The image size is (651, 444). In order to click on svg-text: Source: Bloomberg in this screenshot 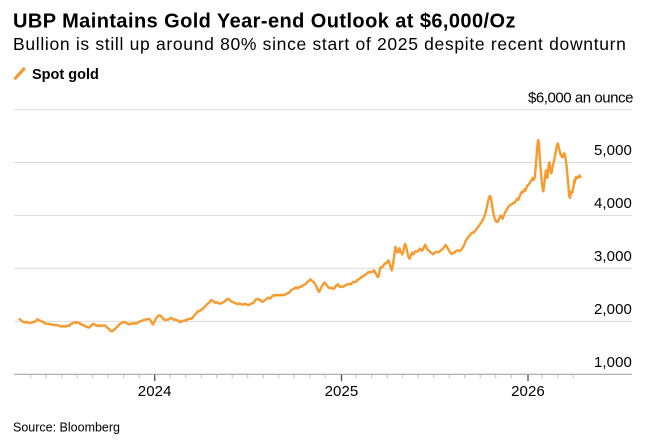, I will do `click(66, 428)`.